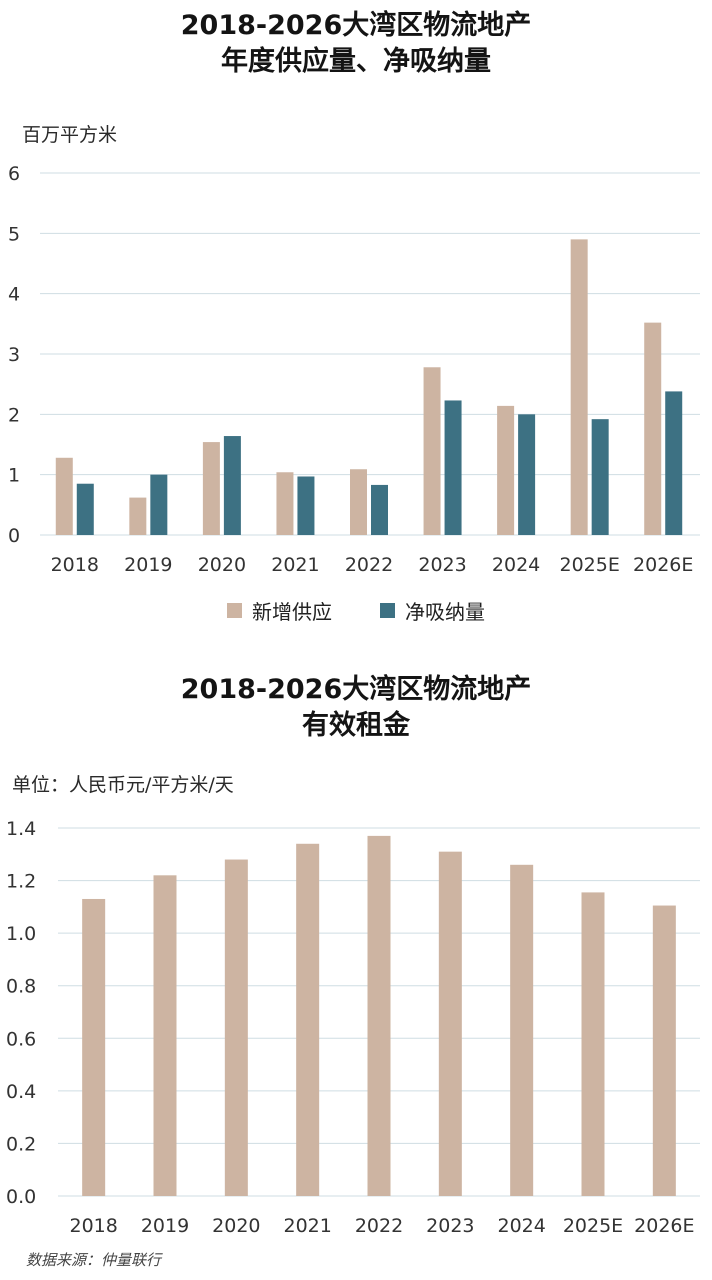  I want to click on chart1-x-tick: 2026E, so click(663, 565).